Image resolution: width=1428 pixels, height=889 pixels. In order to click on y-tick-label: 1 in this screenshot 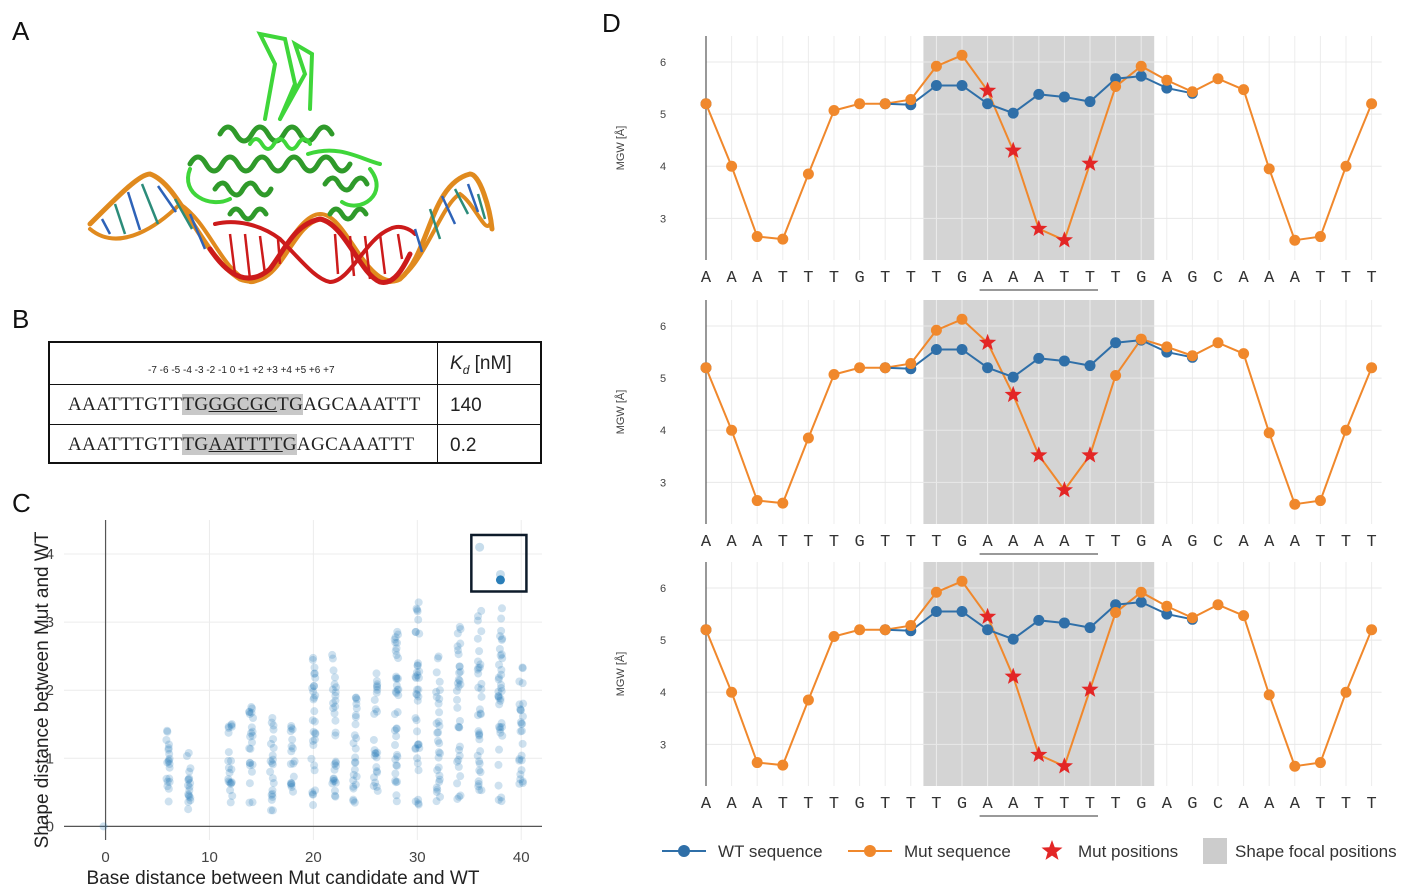, I will do `click(50, 758)`.